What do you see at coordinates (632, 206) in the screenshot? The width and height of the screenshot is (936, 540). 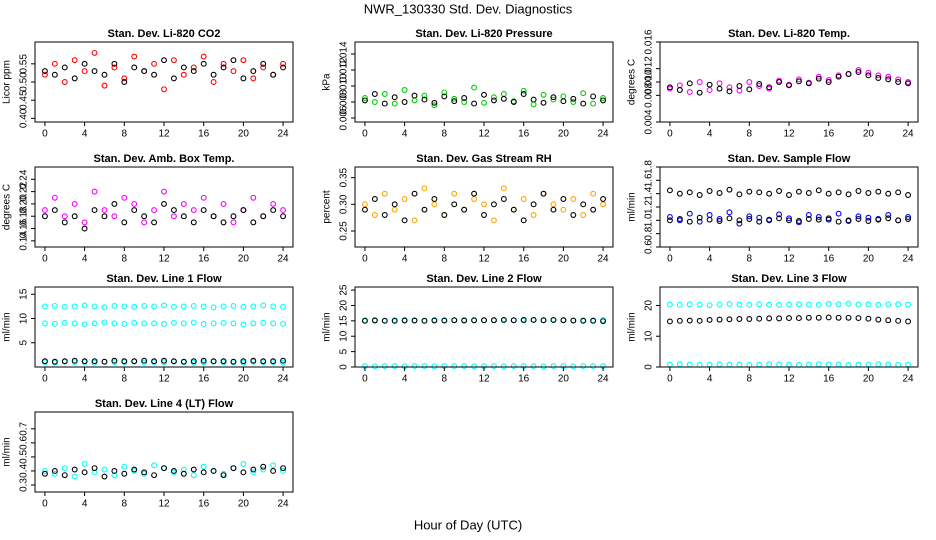 I see `y-axis-title: ml/min` at bounding box center [632, 206].